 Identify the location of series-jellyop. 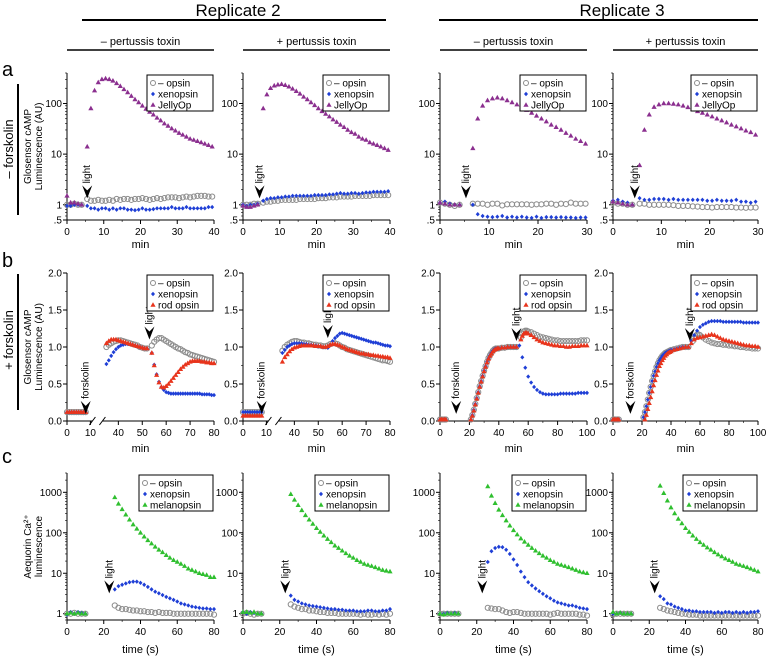
(513, 150).